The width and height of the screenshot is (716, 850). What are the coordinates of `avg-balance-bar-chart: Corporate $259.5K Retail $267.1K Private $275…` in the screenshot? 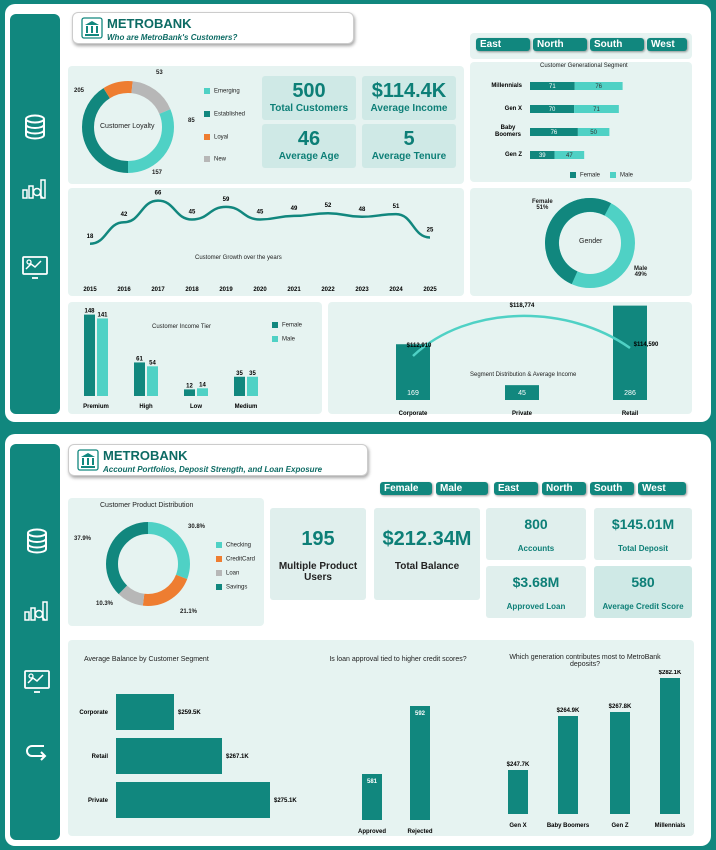 It's located at (198, 755).